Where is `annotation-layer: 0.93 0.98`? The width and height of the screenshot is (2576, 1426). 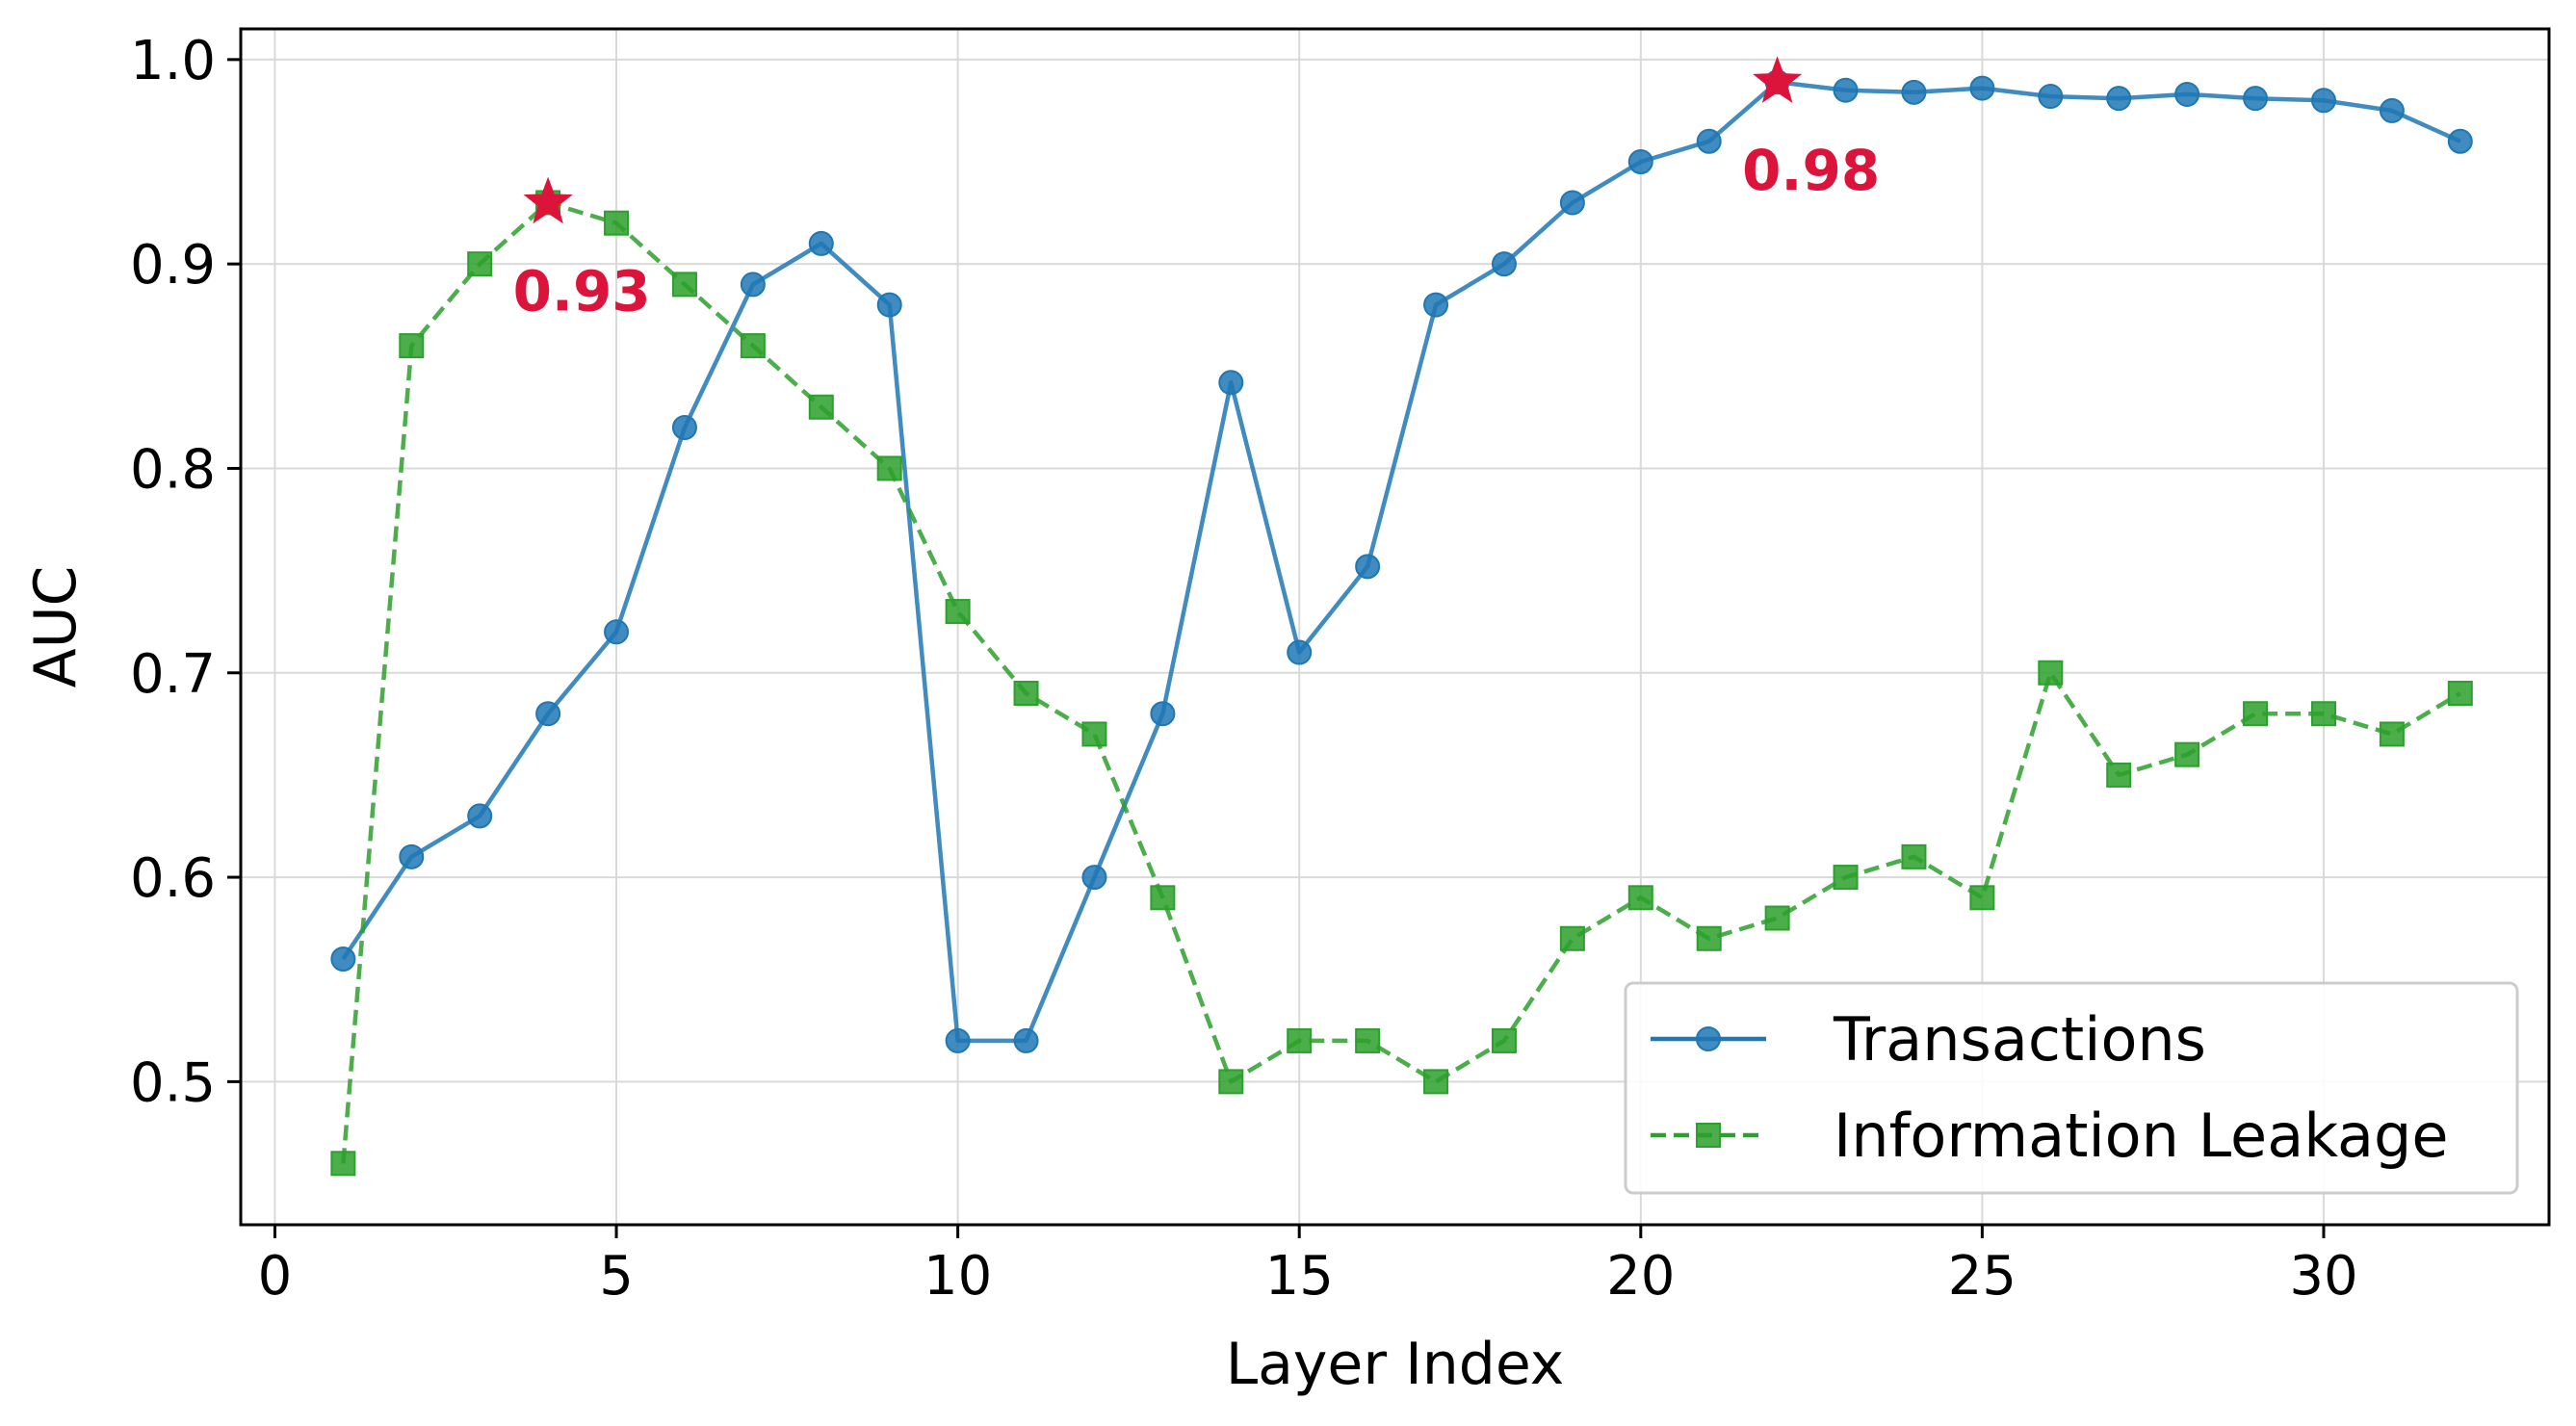
annotation-layer: 0.93 0.98 is located at coordinates (1196, 190).